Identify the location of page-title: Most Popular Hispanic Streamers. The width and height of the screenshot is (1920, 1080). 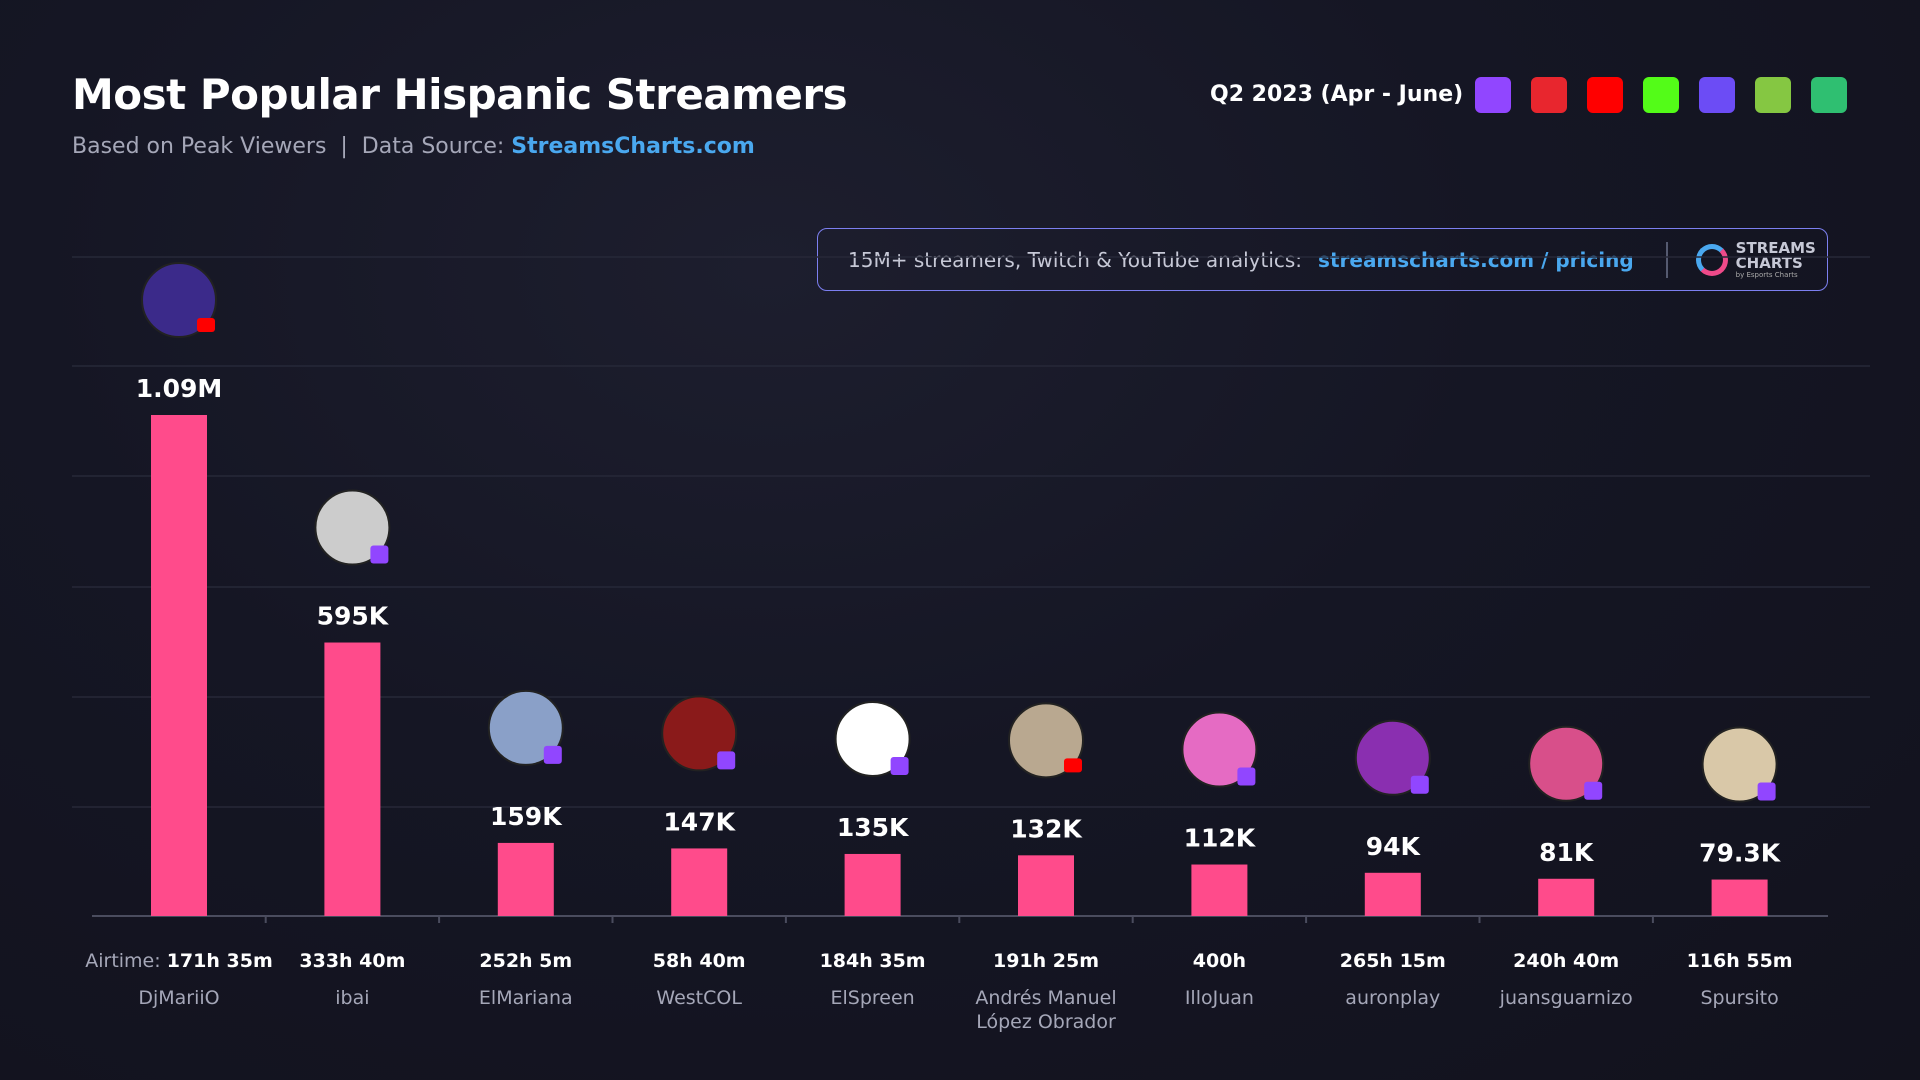
(460, 94).